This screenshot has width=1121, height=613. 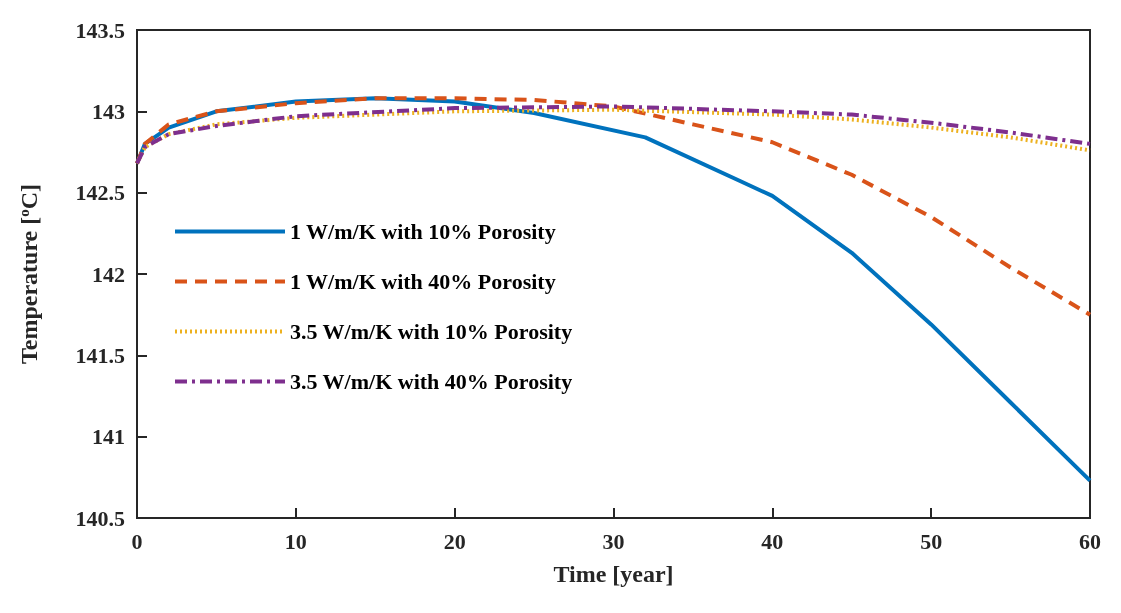 What do you see at coordinates (931, 541) in the screenshot?
I see `x-tick-label: 50` at bounding box center [931, 541].